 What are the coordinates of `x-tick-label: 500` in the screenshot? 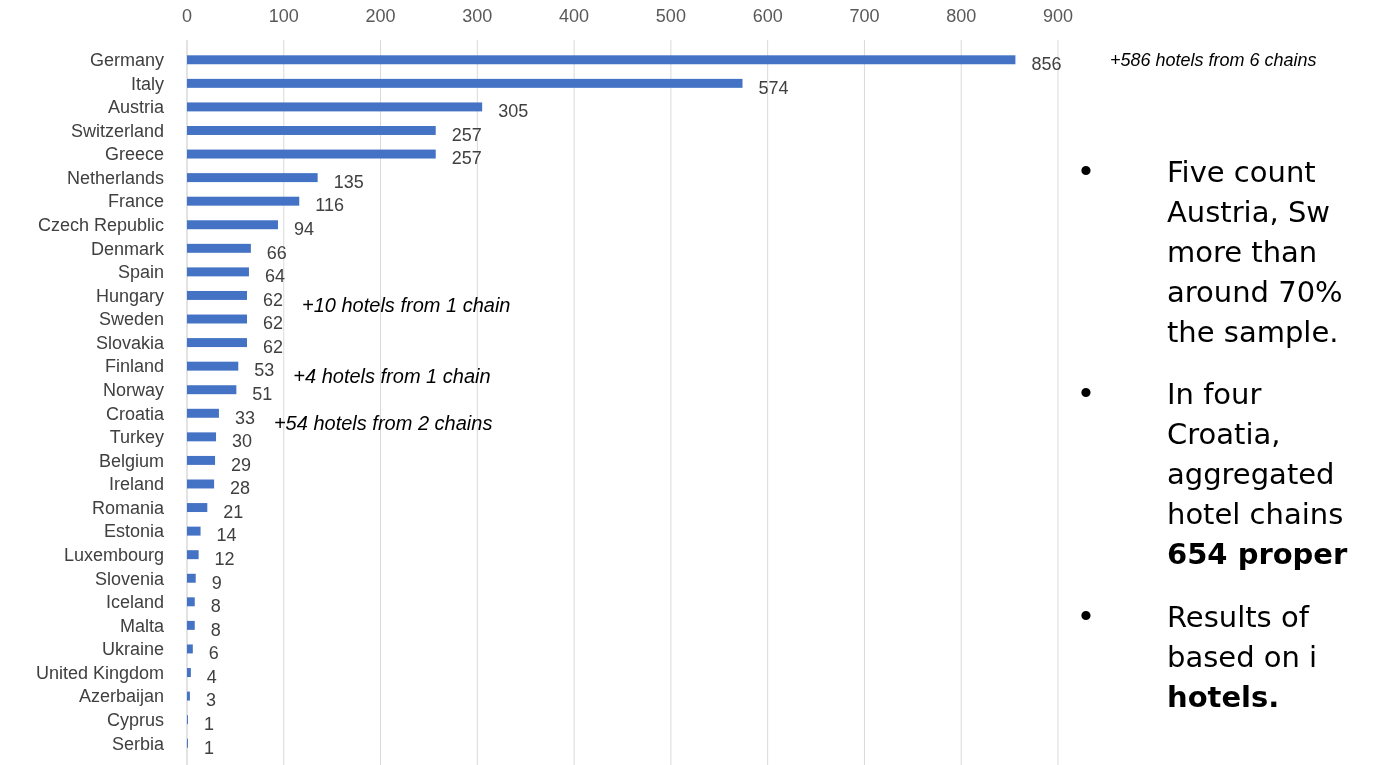 It's located at (670, 16).